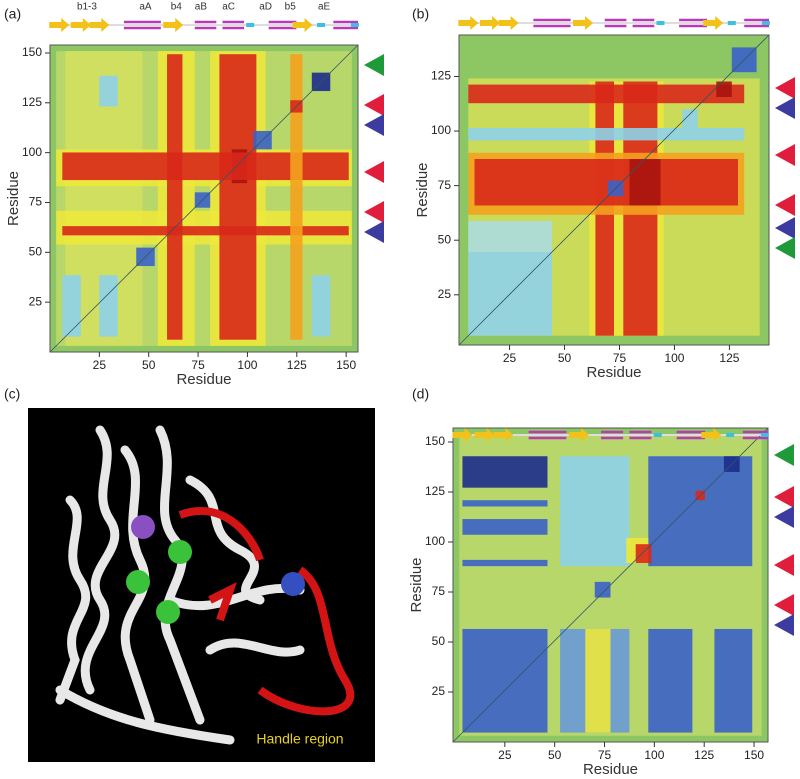 The image size is (800, 779). Describe the element at coordinates (145, 7) in the screenshot. I see `structure-label: aA` at that location.